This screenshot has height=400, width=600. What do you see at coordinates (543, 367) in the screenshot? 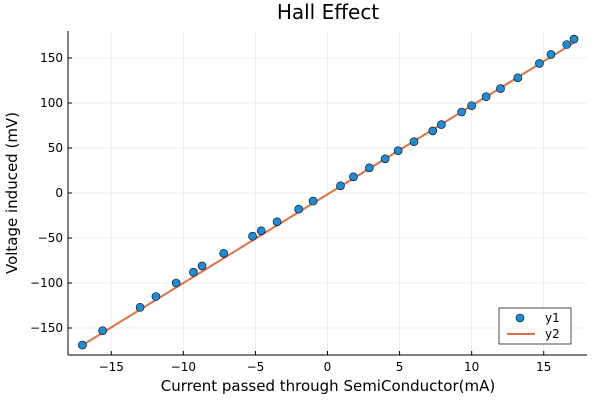
I see `x-tick-label: 15` at bounding box center [543, 367].